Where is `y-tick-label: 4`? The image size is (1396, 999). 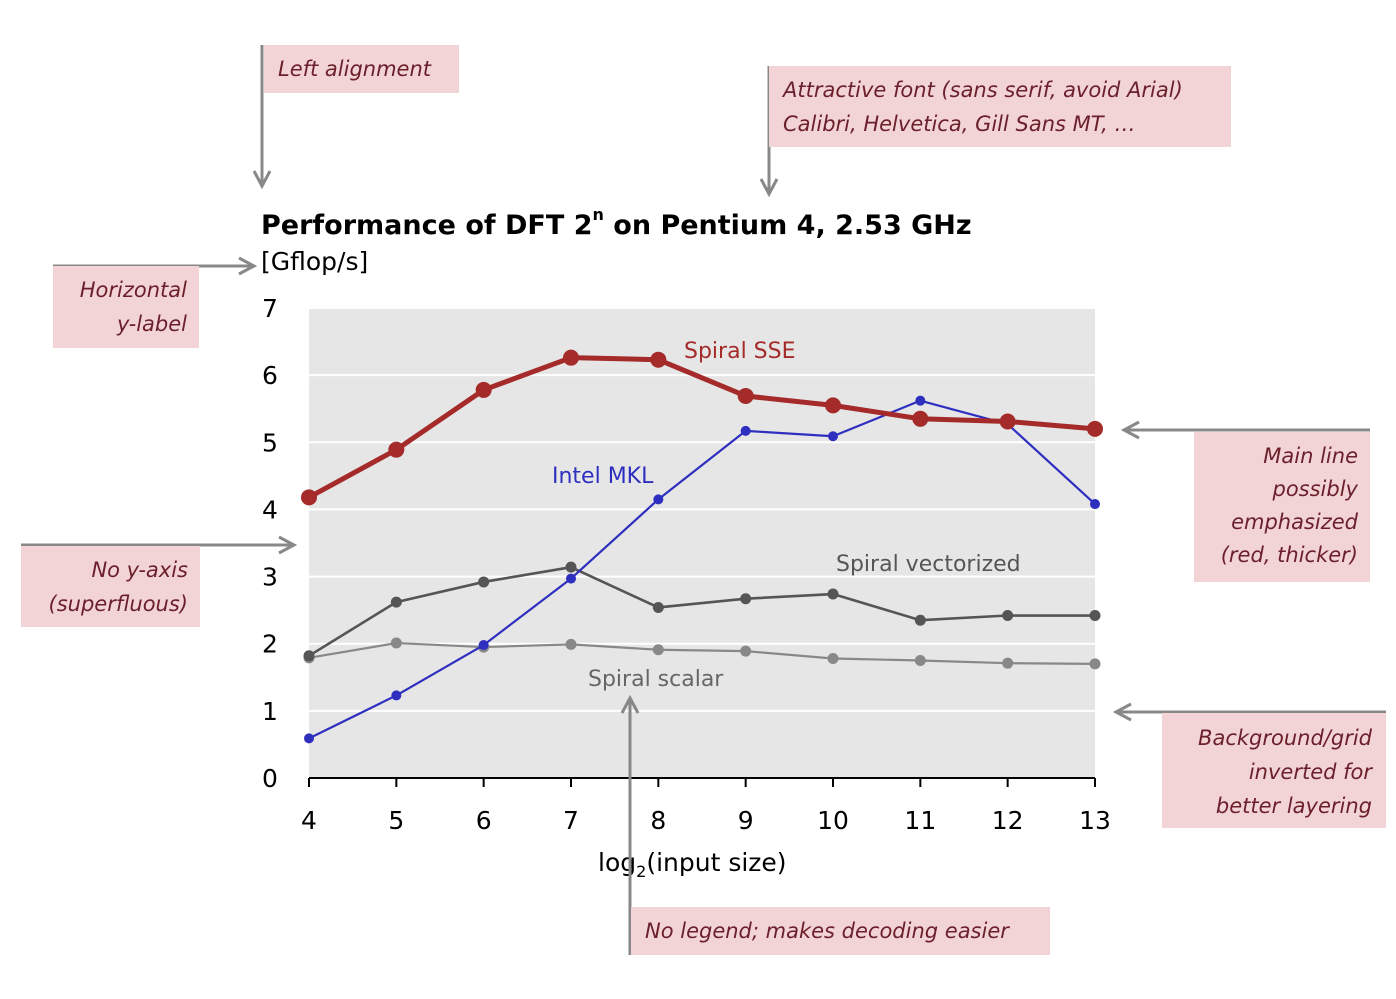 y-tick-label: 4 is located at coordinates (270, 509).